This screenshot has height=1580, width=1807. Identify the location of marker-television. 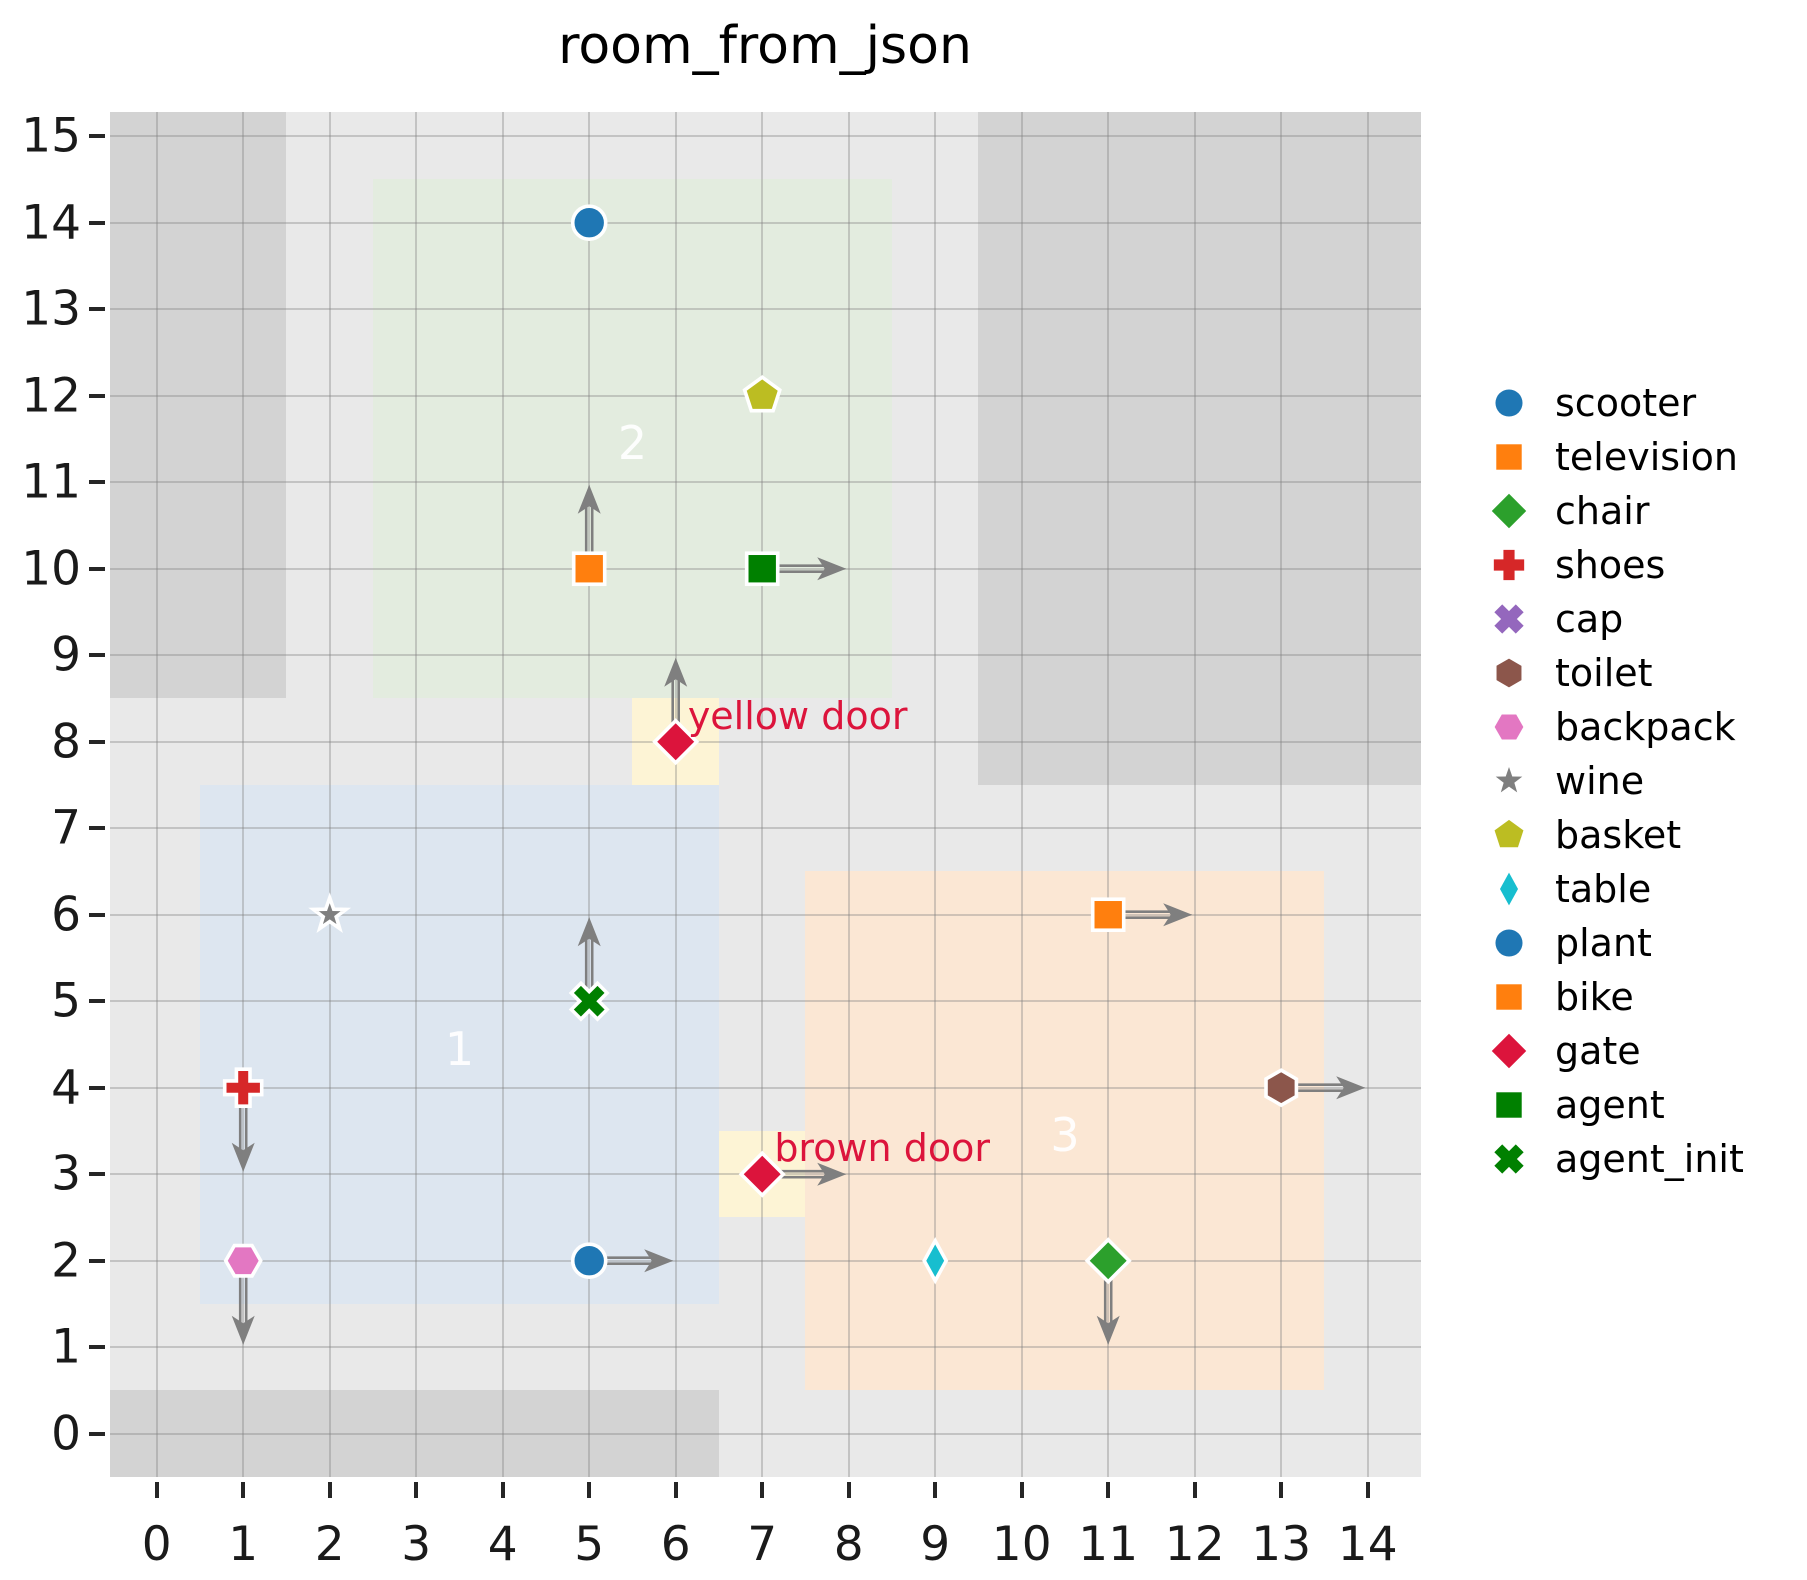
(589, 569).